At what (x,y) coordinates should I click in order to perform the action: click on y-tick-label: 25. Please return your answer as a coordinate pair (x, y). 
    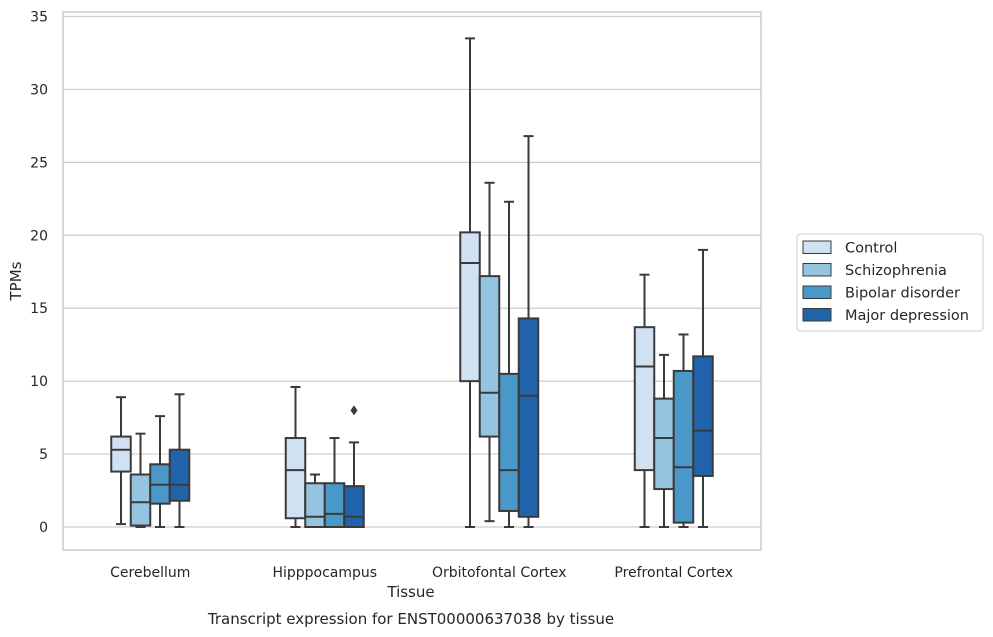
    Looking at the image, I should click on (39, 163).